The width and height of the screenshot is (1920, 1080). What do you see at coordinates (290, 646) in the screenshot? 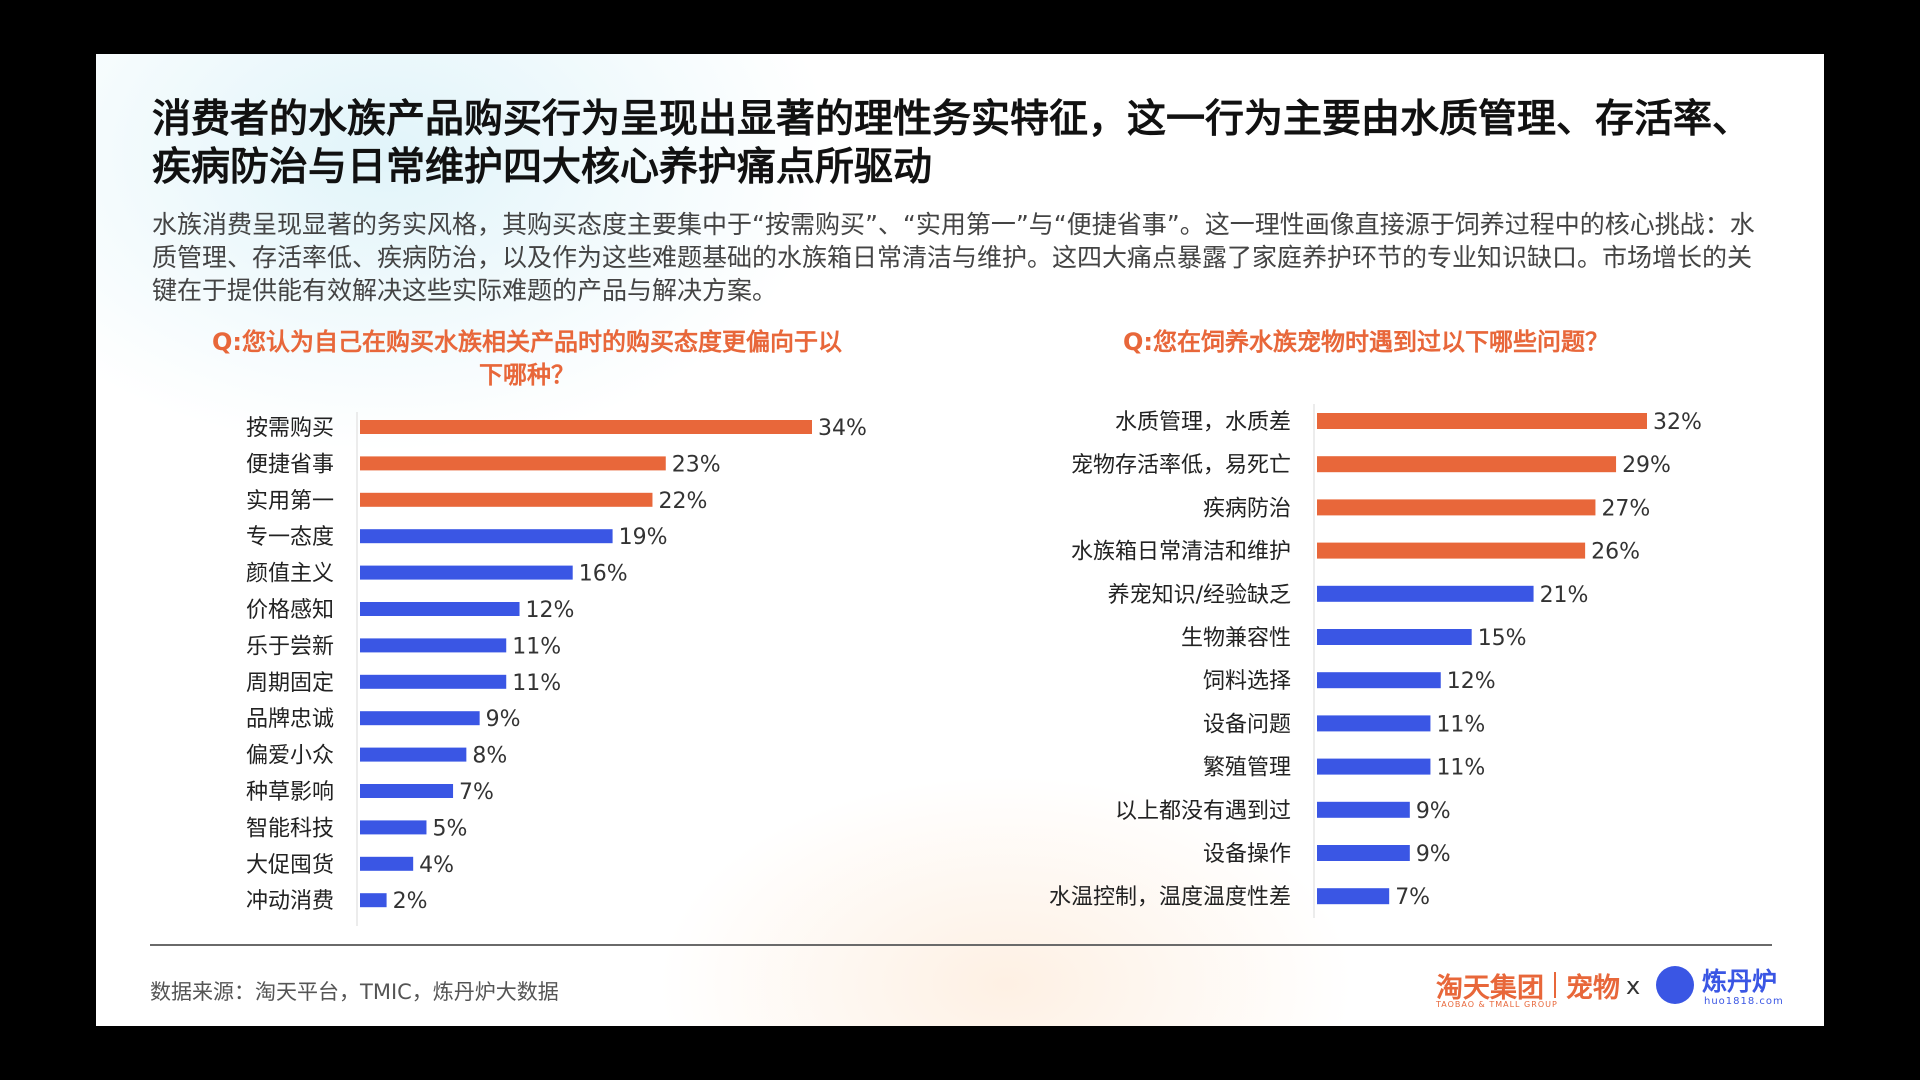
I see `left-category-label: 乐于尝新` at bounding box center [290, 646].